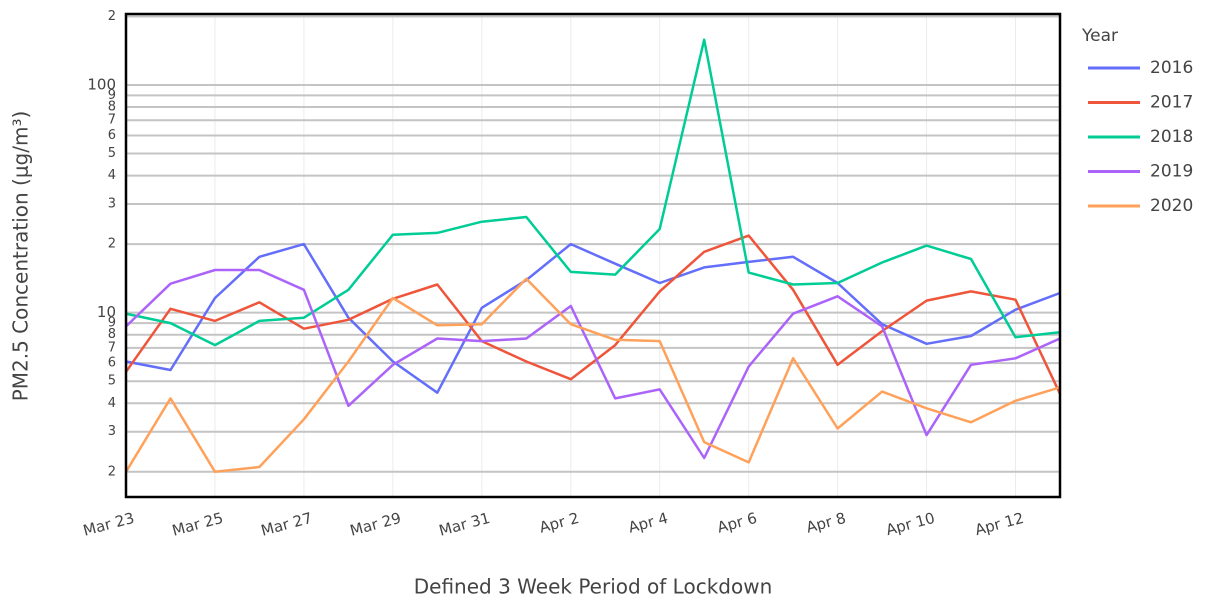  I want to click on x-tick-label: Mar 25, so click(197, 524).